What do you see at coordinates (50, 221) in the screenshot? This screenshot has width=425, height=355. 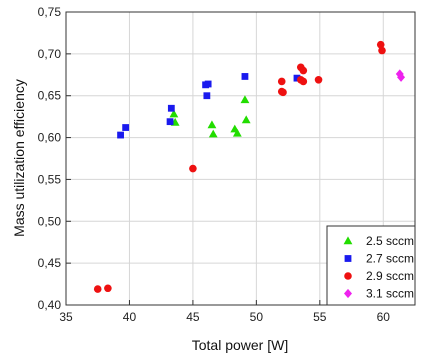 I see `y-tick-label: 0,50` at bounding box center [50, 221].